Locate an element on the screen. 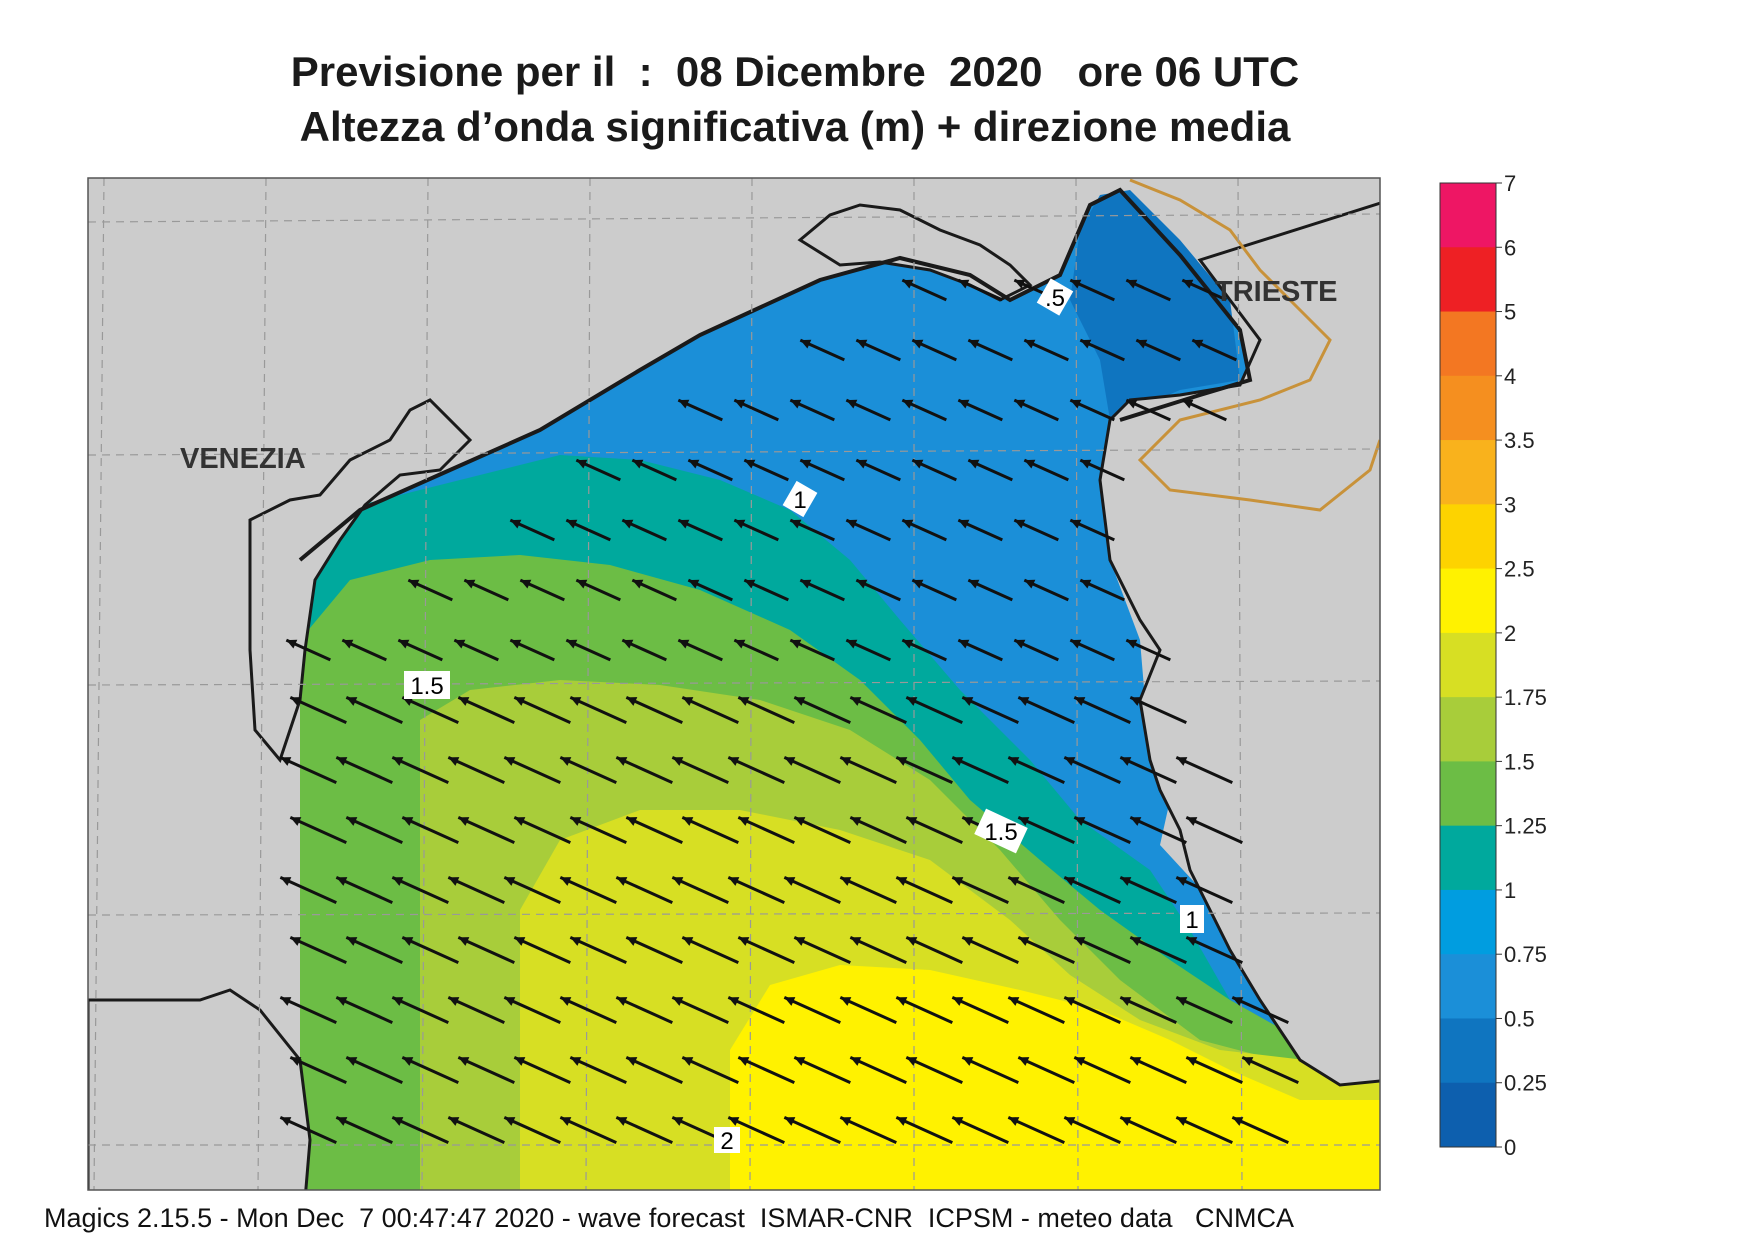 This screenshot has height=1242, width=1755. contour-label: 1.5 is located at coordinates (1001, 831).